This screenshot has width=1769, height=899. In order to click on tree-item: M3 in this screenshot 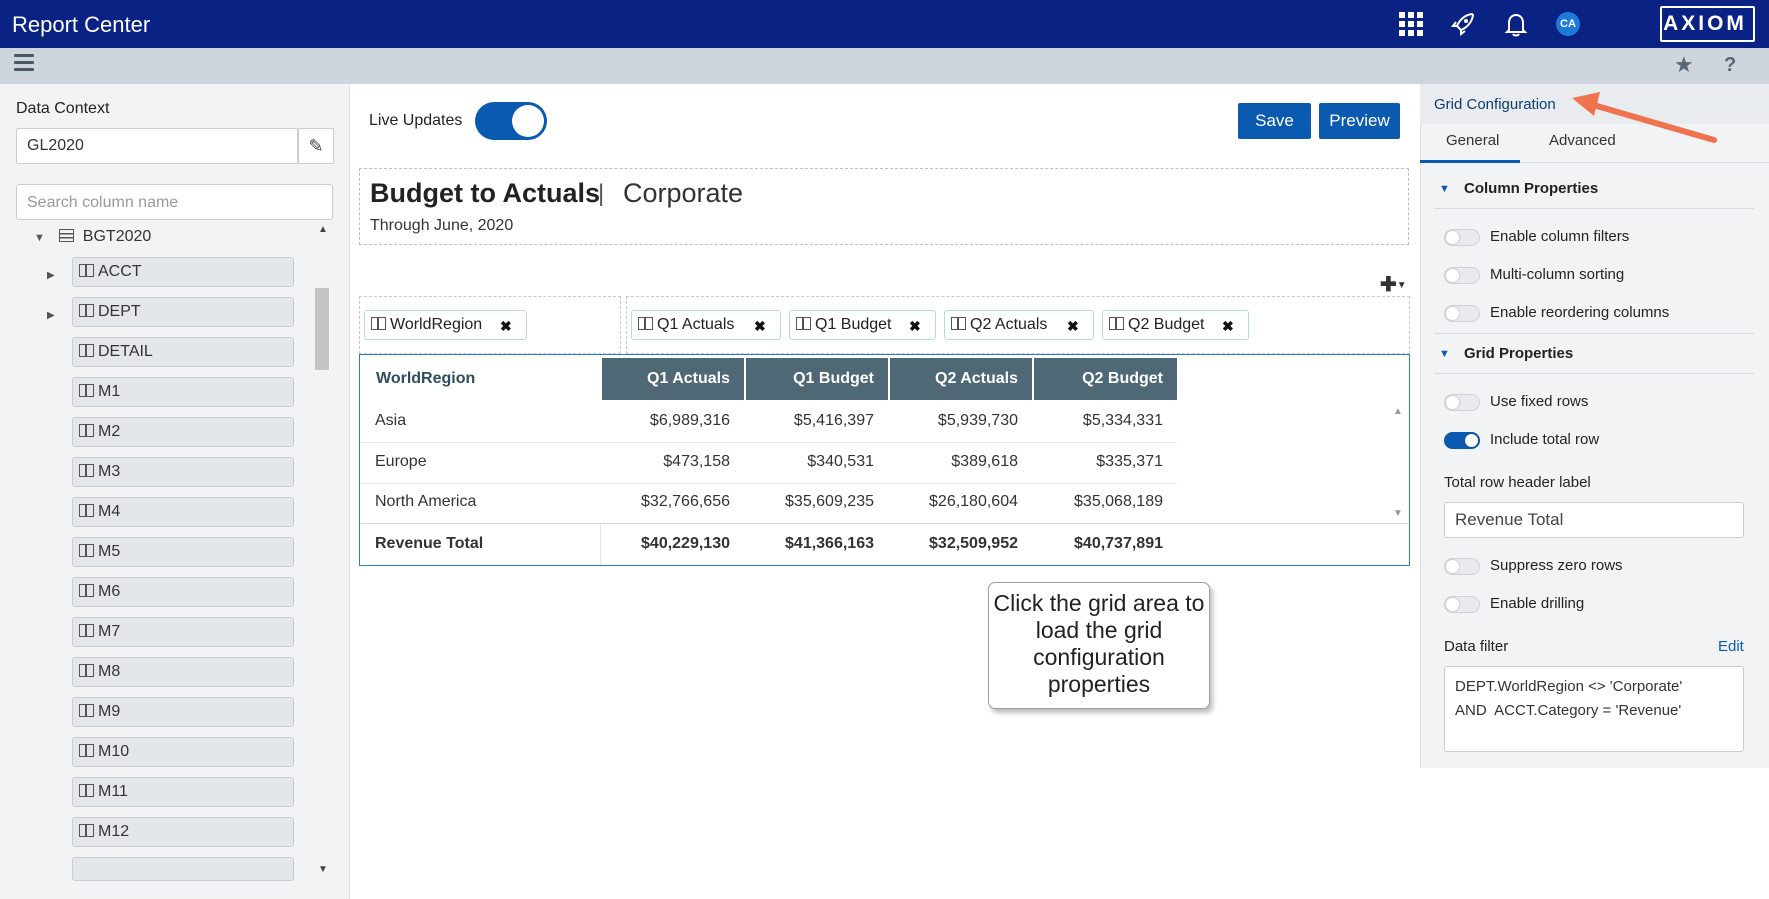, I will do `click(183, 472)`.